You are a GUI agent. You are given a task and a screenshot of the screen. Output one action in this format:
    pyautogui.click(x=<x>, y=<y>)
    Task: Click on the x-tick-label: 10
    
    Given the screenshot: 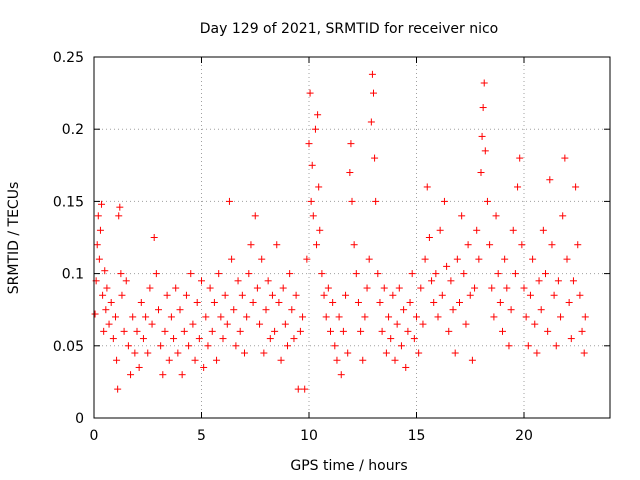 What is the action you would take?
    pyautogui.click(x=309, y=436)
    